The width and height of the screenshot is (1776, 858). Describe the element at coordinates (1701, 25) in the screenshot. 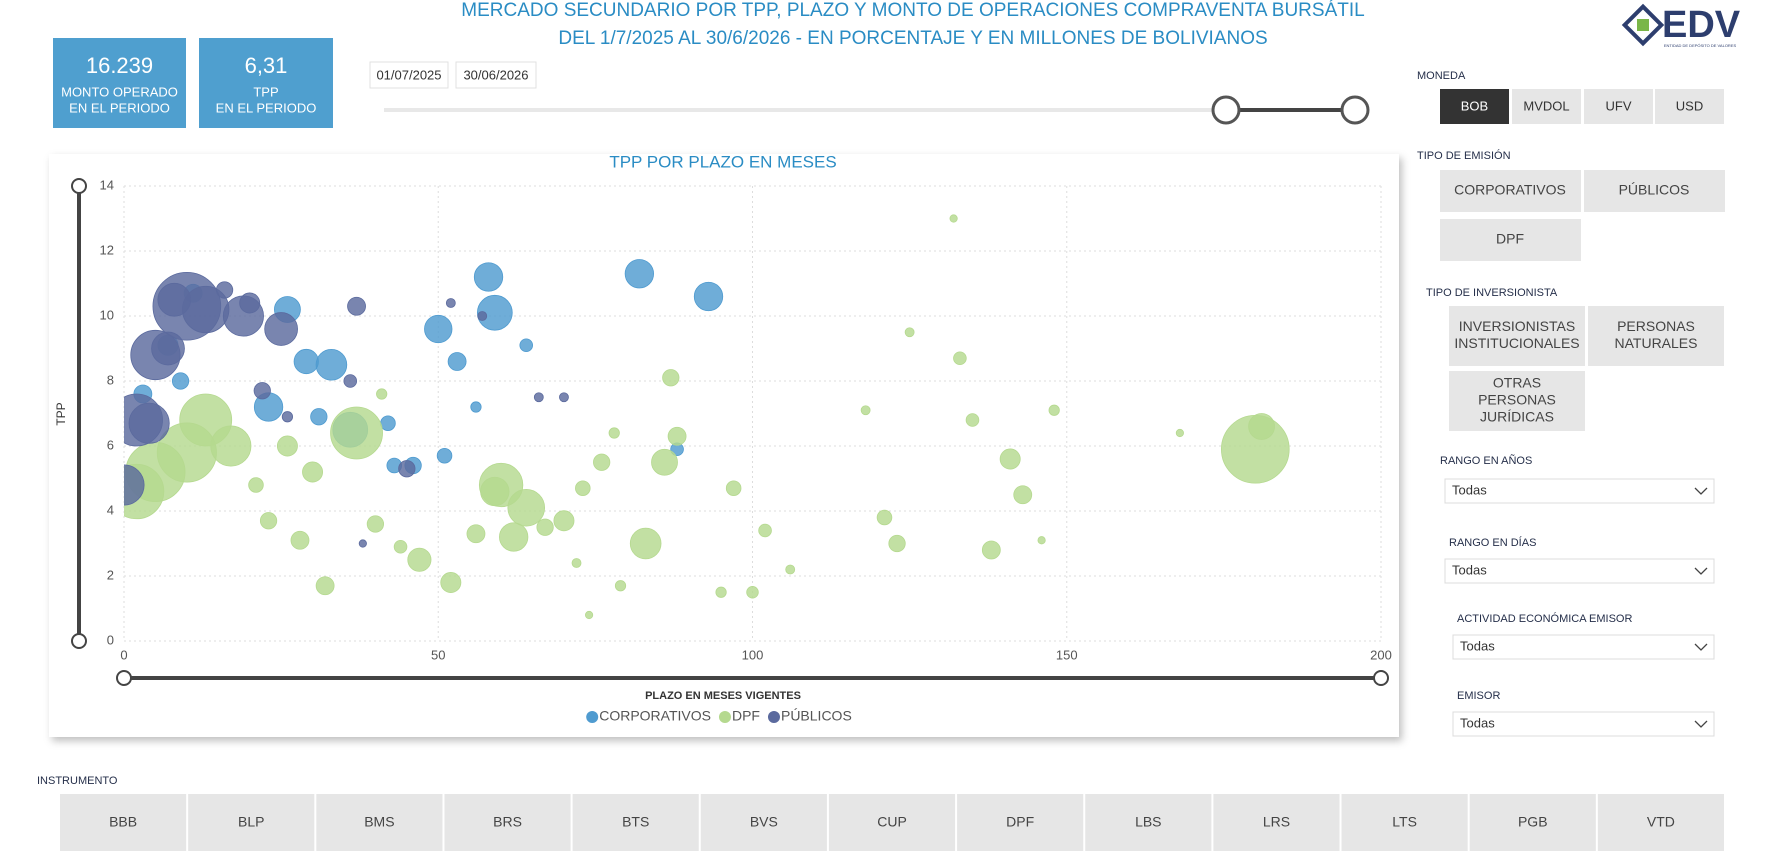

I see `logo-text: EDV` at that location.